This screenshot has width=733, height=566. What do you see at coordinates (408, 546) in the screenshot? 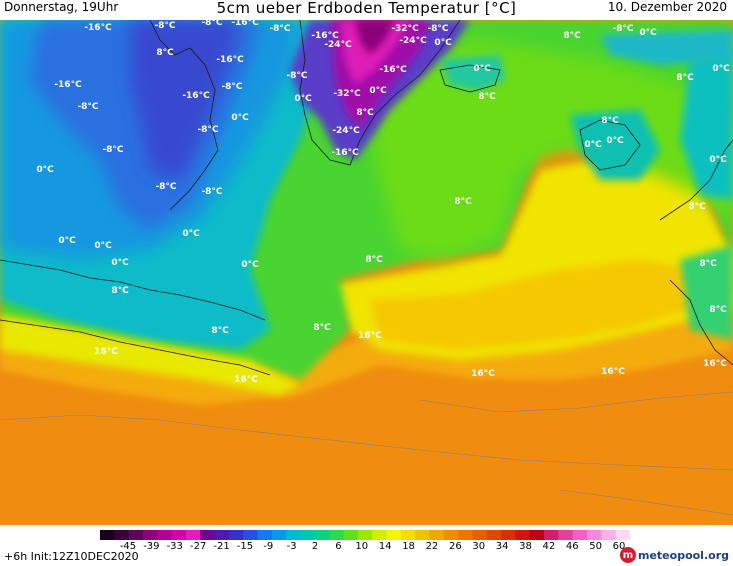
I see `color-scale-tick-label: 18` at bounding box center [408, 546].